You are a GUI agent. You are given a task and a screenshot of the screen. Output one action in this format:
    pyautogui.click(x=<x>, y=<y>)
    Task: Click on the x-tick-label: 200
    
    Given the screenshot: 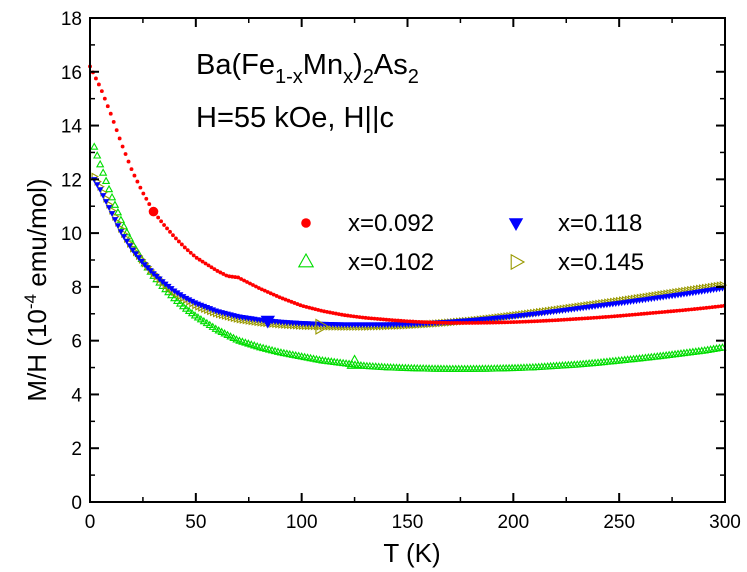 What is the action you would take?
    pyautogui.click(x=513, y=522)
    